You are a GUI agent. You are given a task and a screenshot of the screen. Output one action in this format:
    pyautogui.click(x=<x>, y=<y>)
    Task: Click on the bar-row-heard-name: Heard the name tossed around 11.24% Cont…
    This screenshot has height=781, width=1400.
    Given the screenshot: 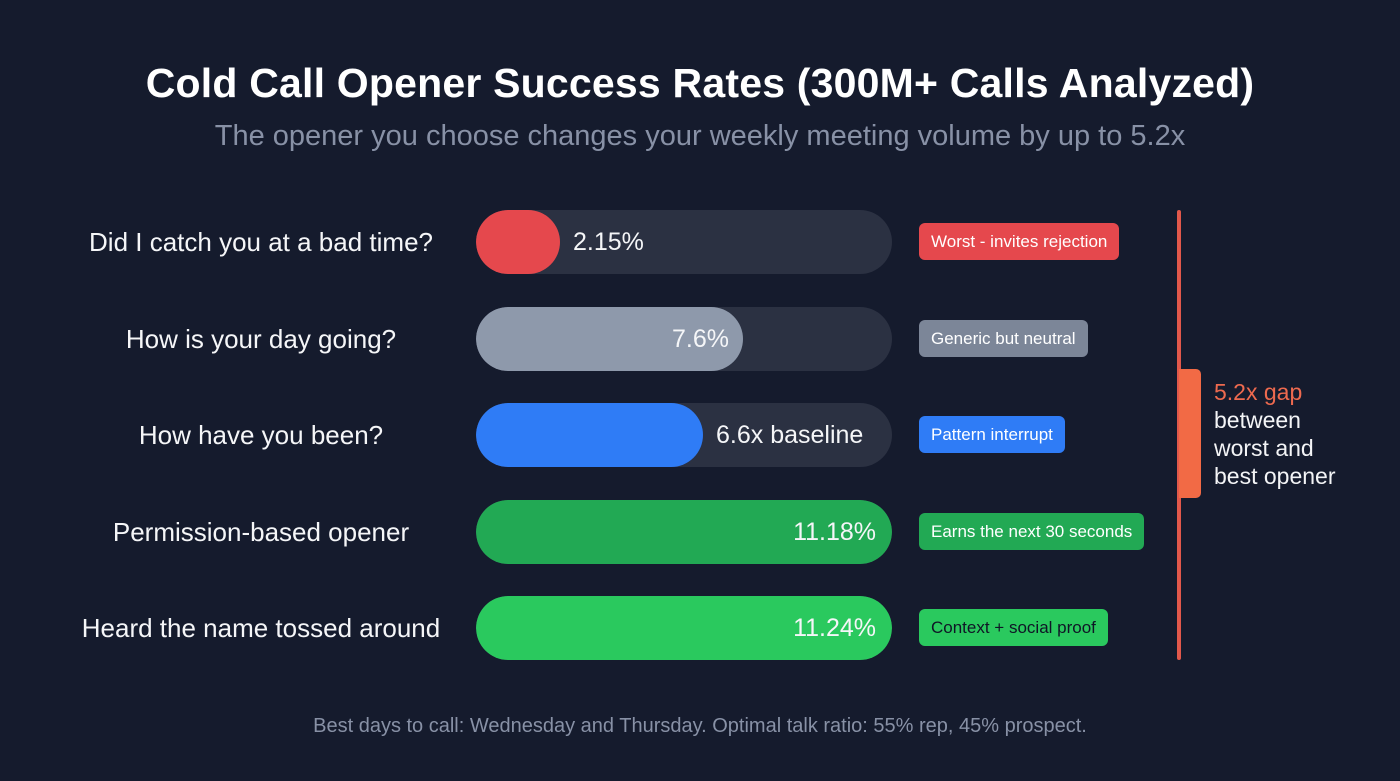 What is the action you would take?
    pyautogui.click(x=700, y=628)
    